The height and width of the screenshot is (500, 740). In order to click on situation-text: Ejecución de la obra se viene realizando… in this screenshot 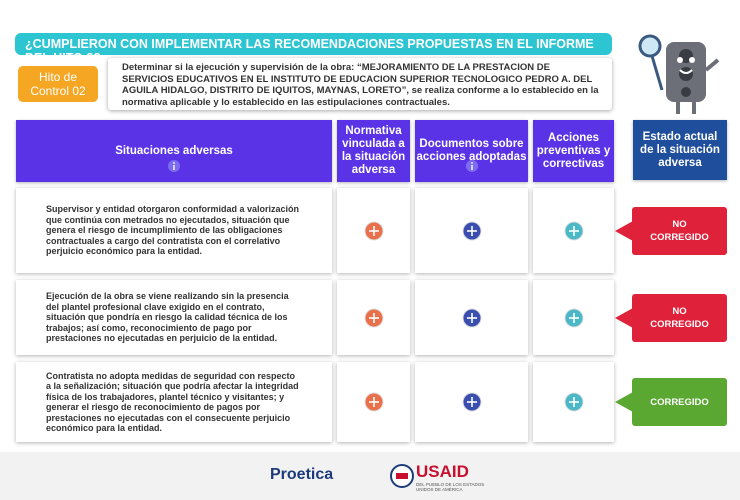, I will do `click(174, 317)`.